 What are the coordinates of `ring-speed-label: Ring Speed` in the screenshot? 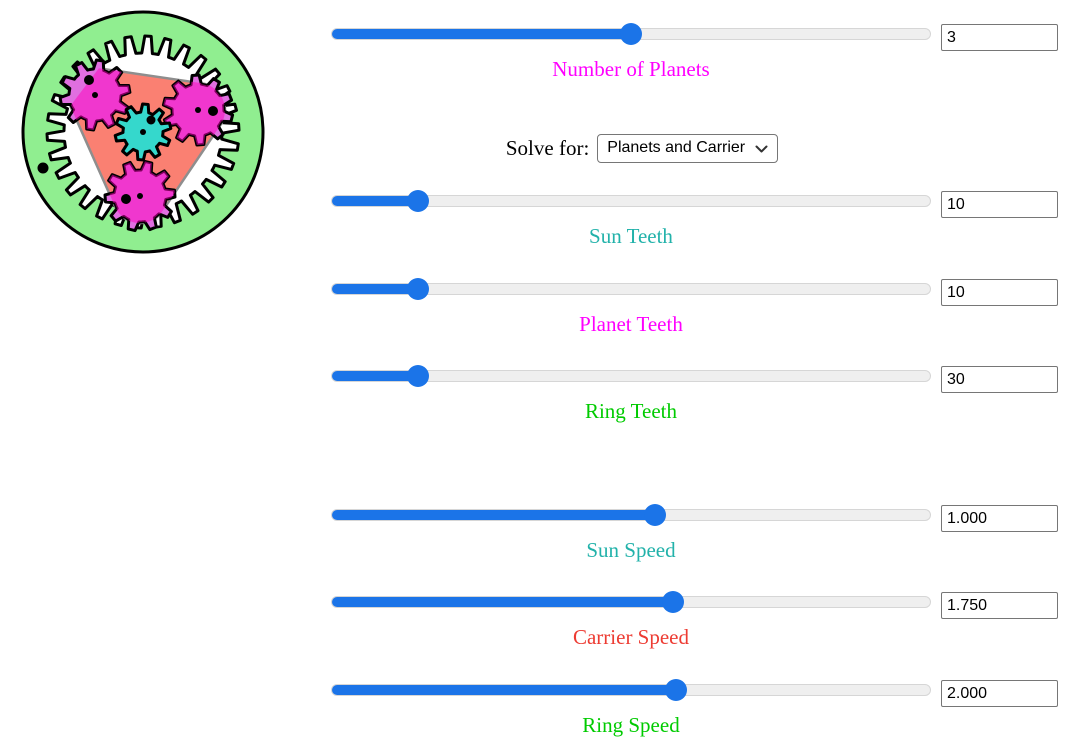 It's located at (631, 725).